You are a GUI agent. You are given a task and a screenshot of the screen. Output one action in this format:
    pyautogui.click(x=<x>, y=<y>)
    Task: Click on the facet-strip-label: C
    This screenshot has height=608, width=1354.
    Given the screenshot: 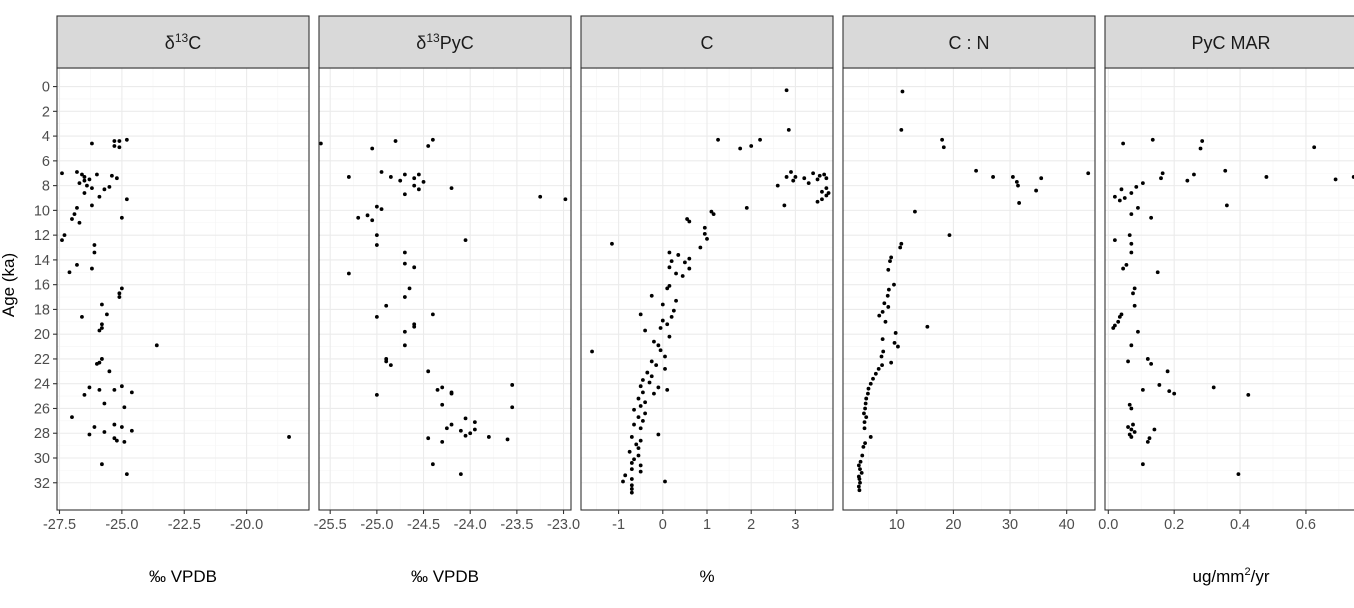 What is the action you would take?
    pyautogui.click(x=707, y=43)
    